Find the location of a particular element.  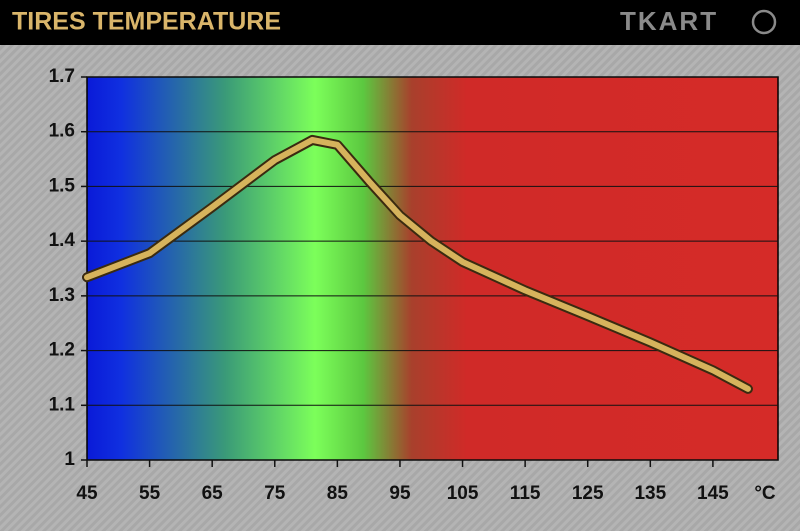

x-axis-label: °C is located at coordinates (765, 493).